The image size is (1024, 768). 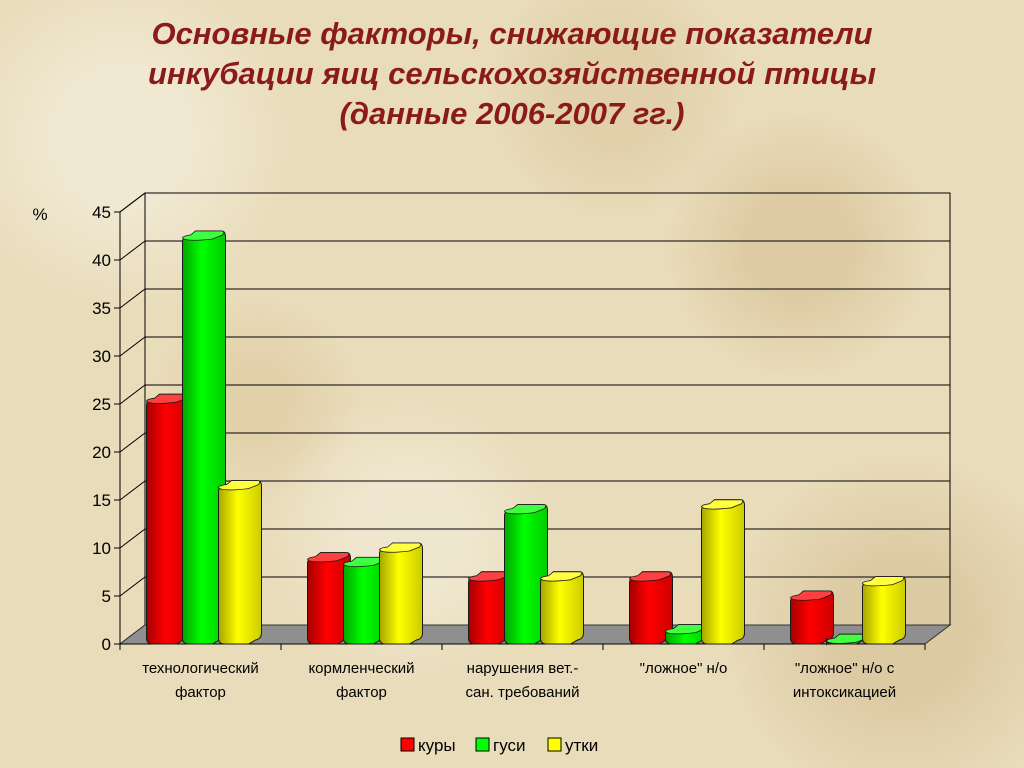 I want to click on x-tick-label-2-line-1: сан. требований, so click(x=523, y=692).